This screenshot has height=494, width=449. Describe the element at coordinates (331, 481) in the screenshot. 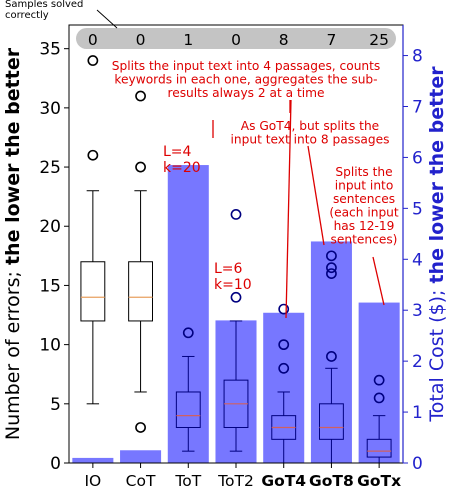

I see `x-tick-label-got8: GoT8` at that location.